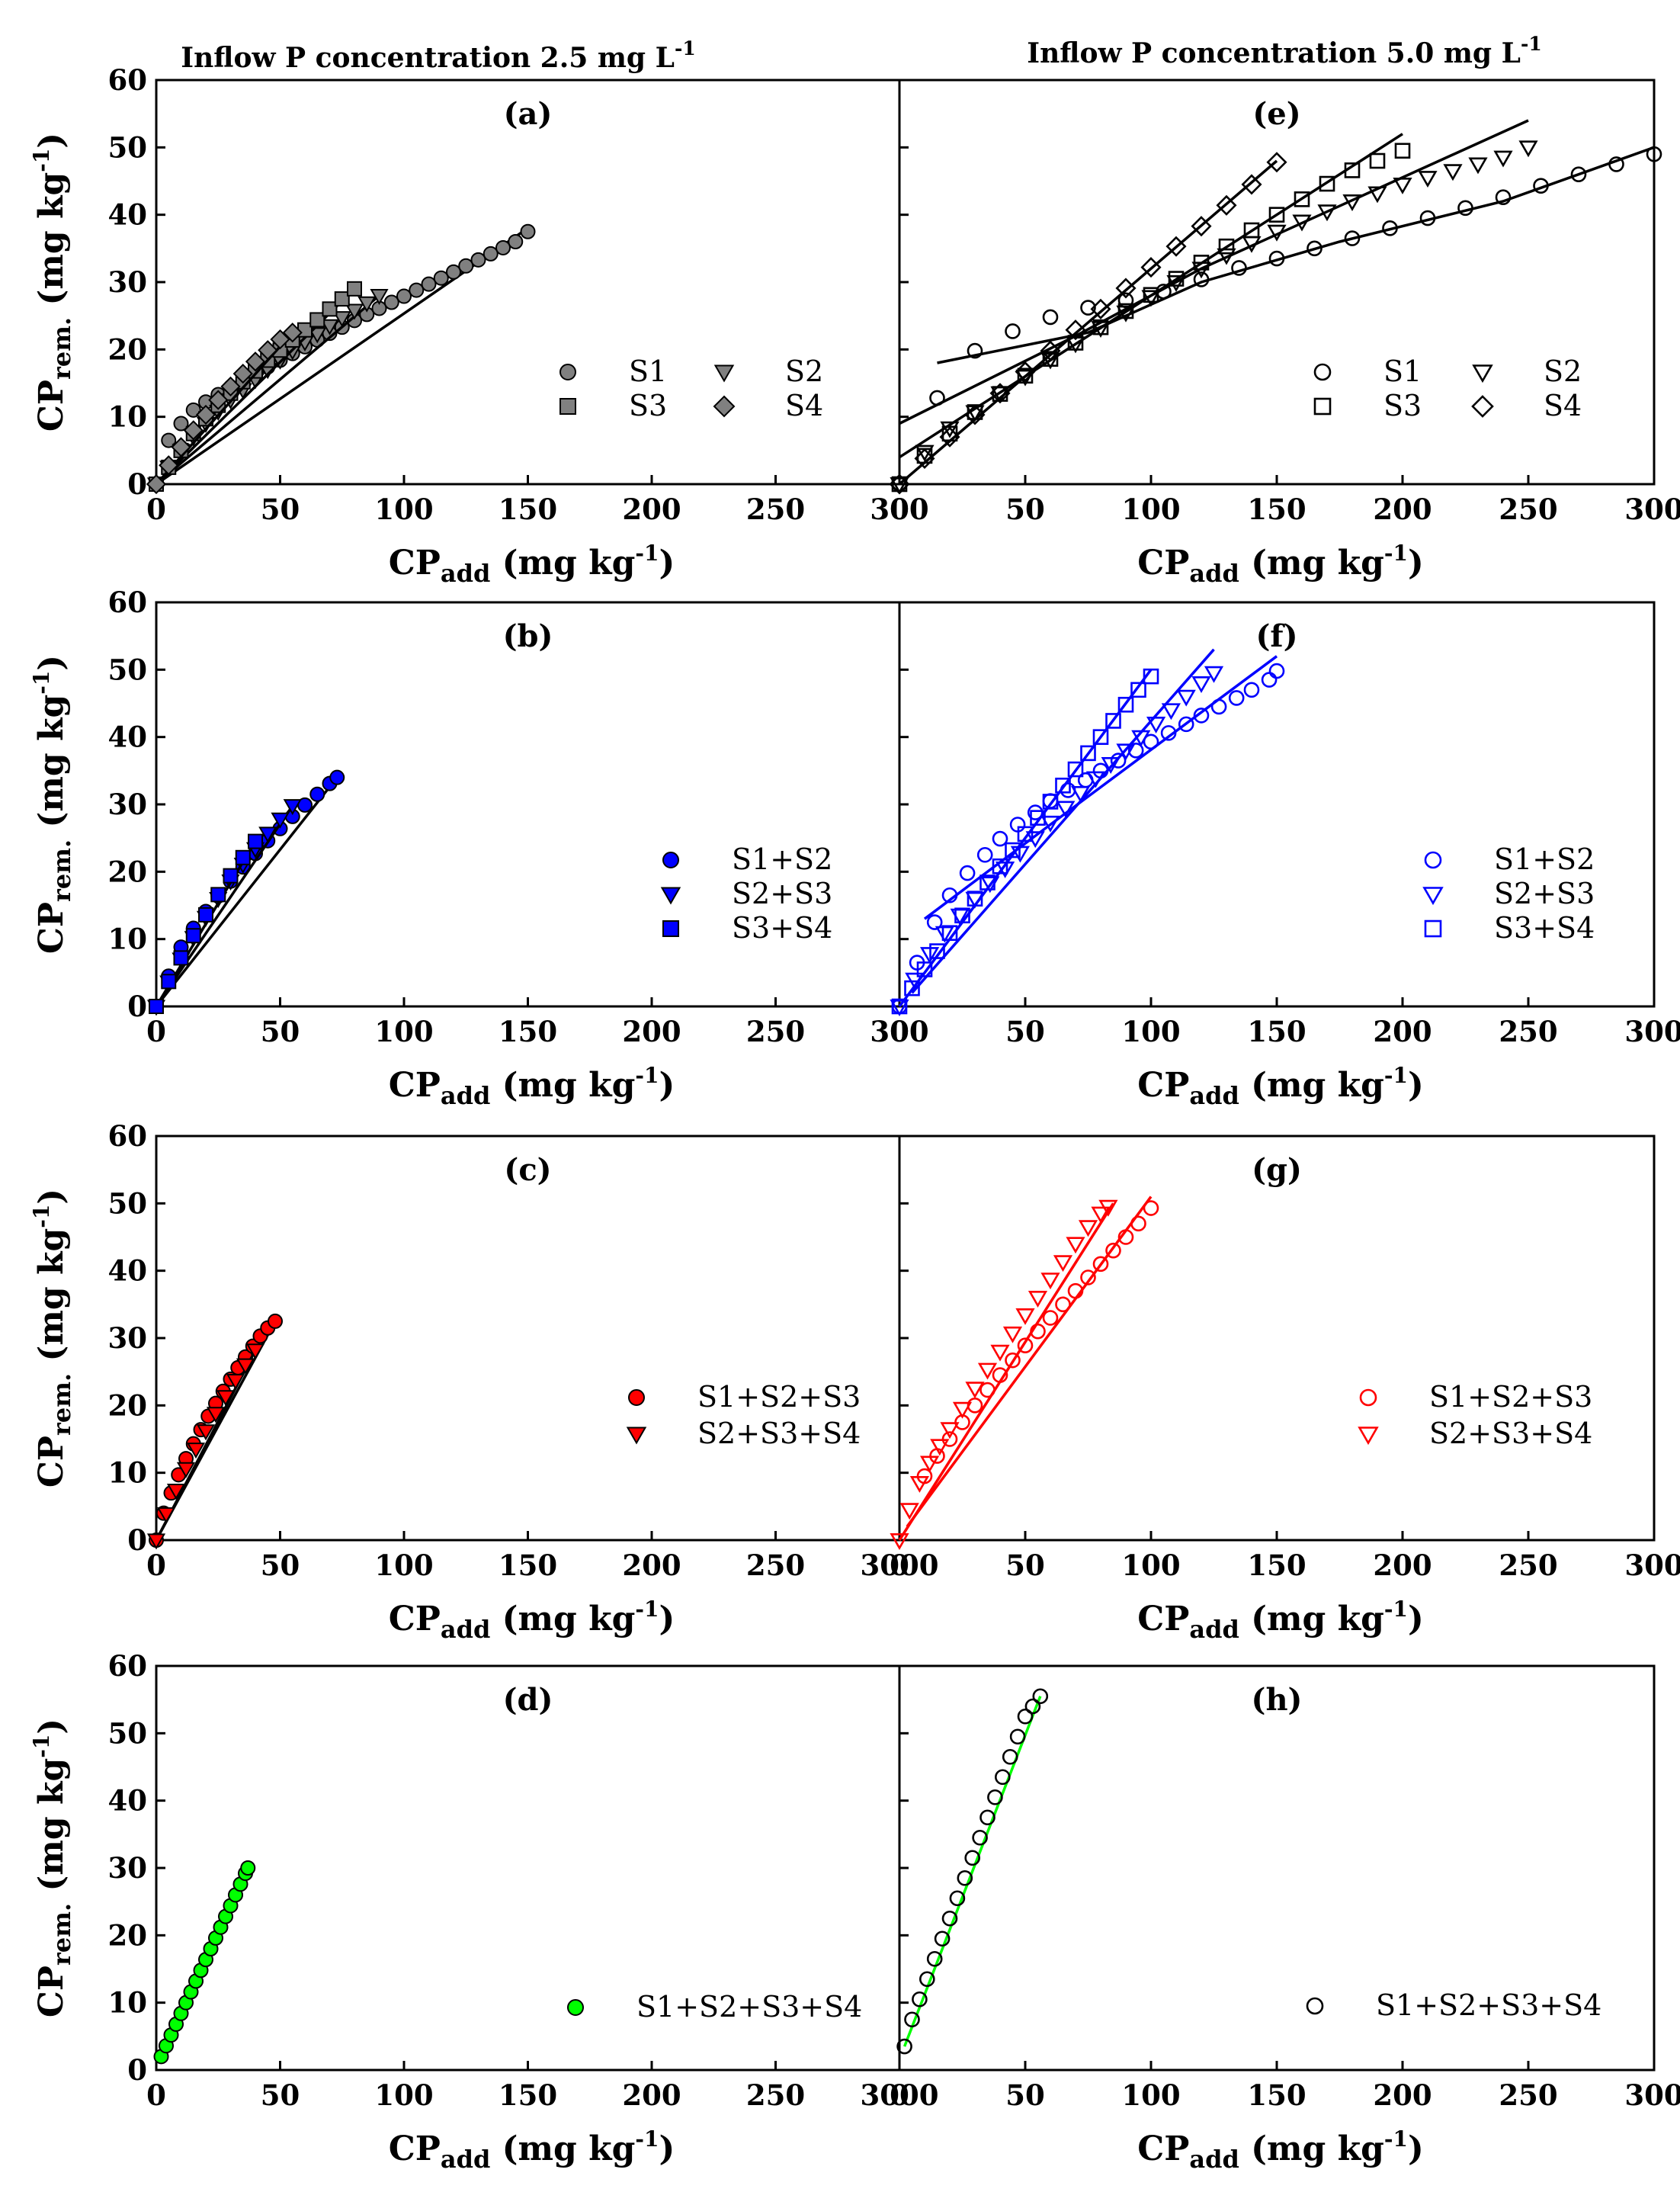 The image size is (1680, 2192). Describe the element at coordinates (403, 1031) in the screenshot. I see `x-tick-label: 100` at that location.